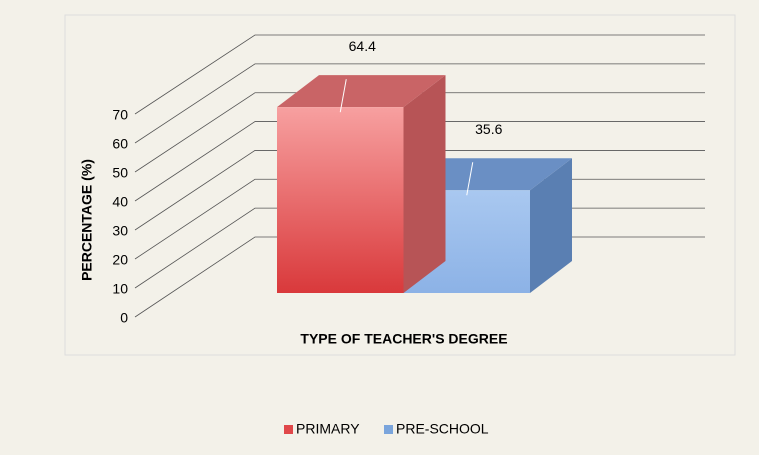 Image resolution: width=759 pixels, height=455 pixels. What do you see at coordinates (120, 260) in the screenshot?
I see `y-tick-label: 20` at bounding box center [120, 260].